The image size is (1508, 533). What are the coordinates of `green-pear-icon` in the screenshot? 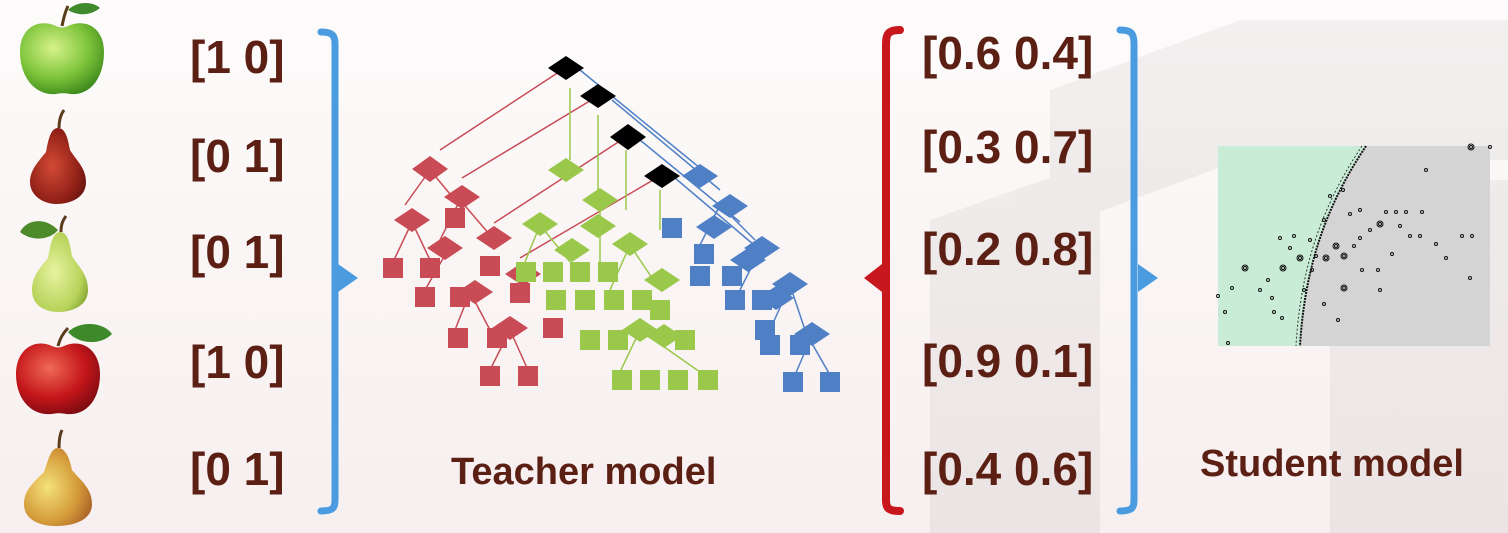 It's located at (54, 263).